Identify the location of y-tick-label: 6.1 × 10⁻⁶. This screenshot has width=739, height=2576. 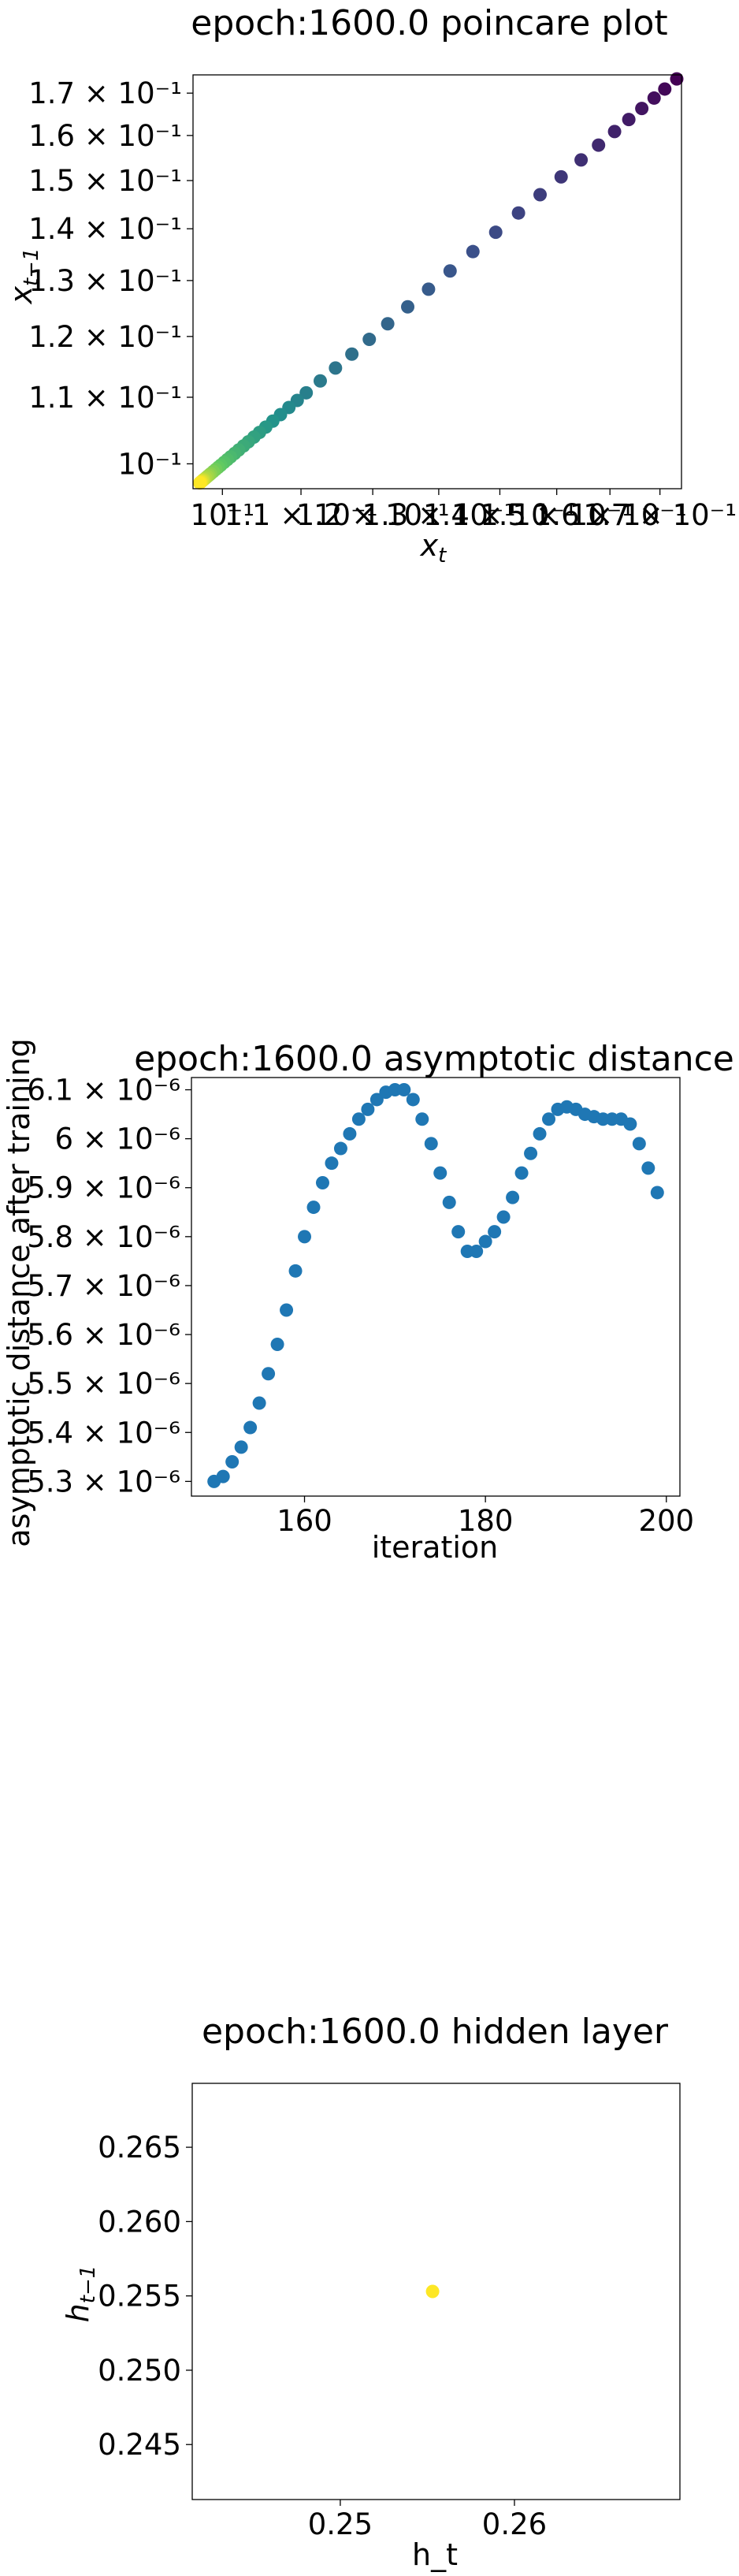
(104, 1090).